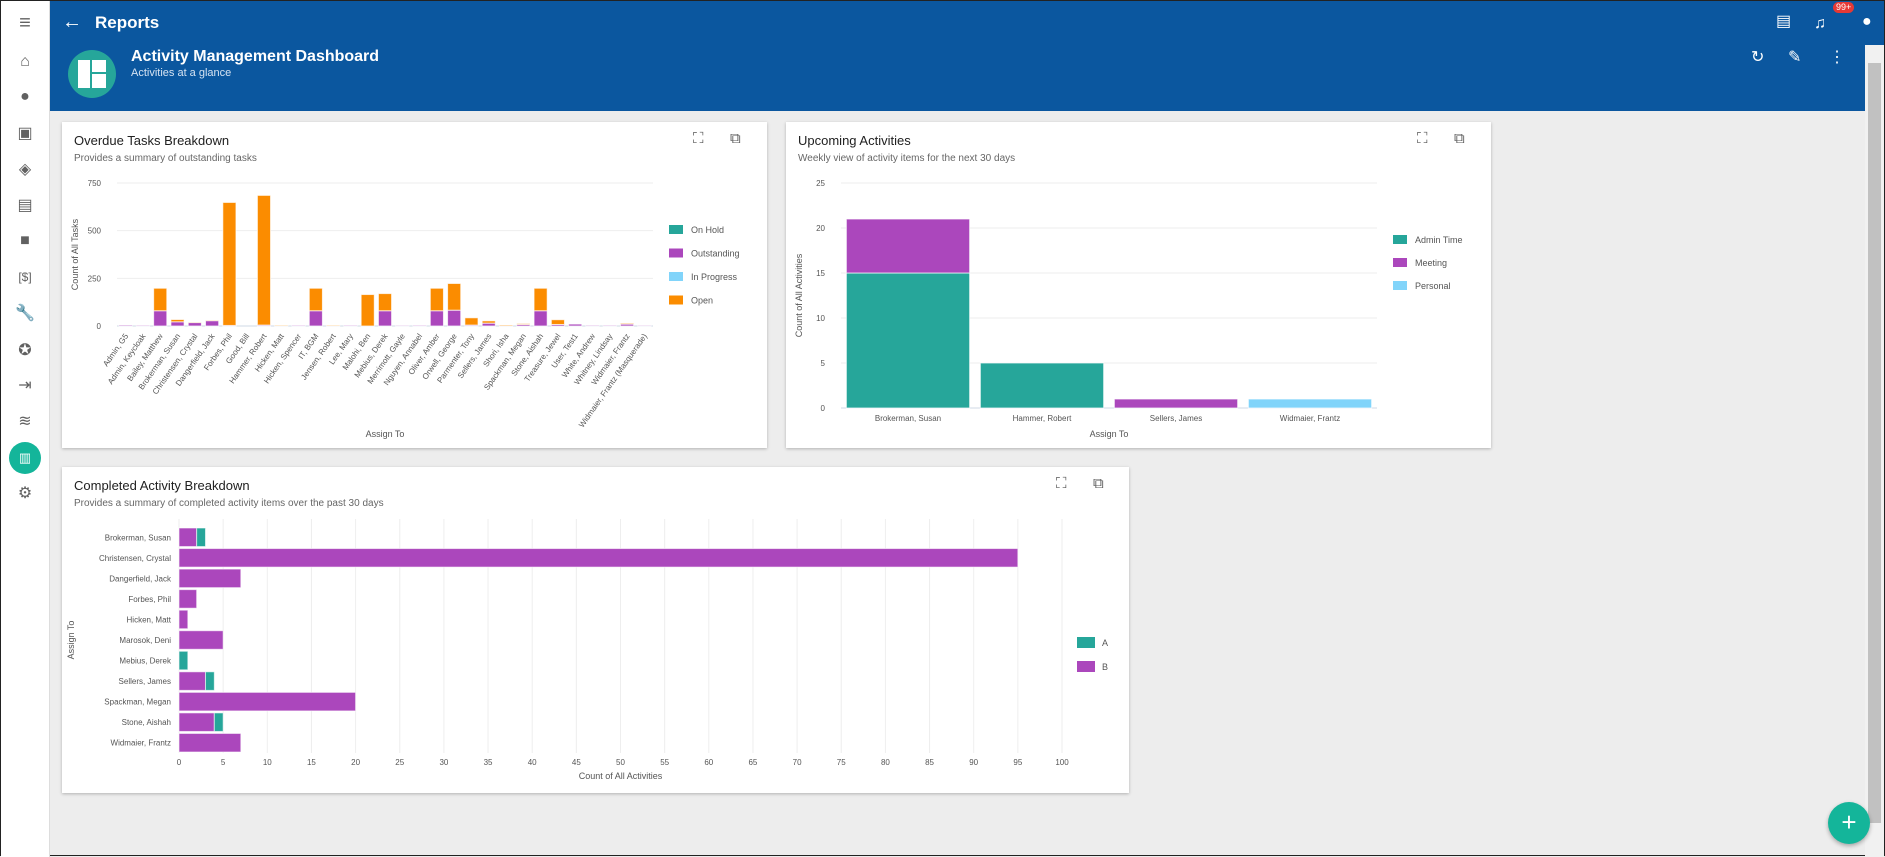  What do you see at coordinates (145, 661) in the screenshot?
I see `y-tick-label: Mebius, Derek` at bounding box center [145, 661].